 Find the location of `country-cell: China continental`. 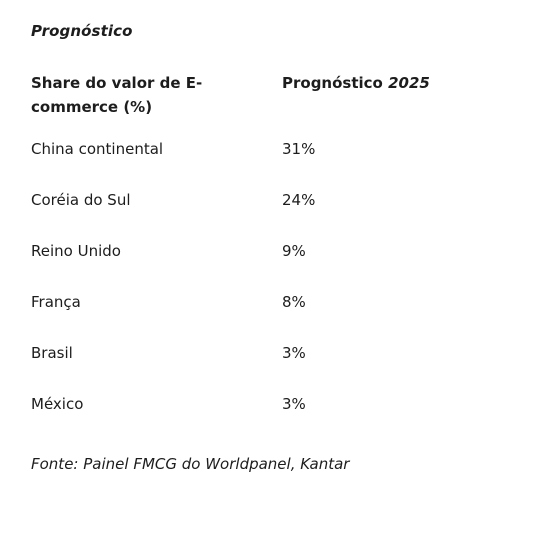

country-cell: China continental is located at coordinates (97, 149).